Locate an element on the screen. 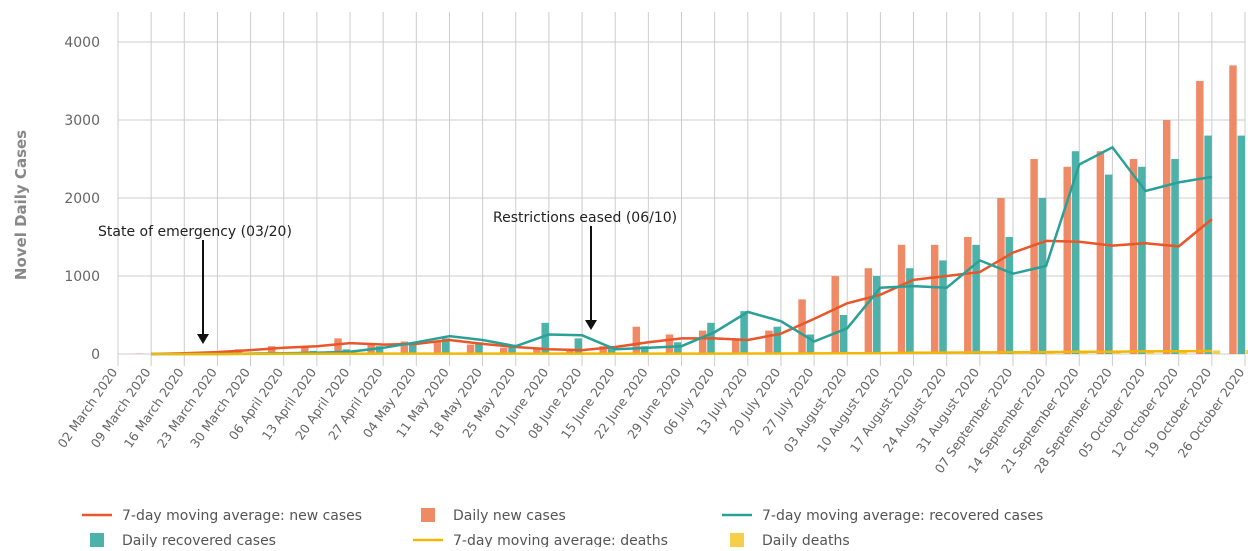  legend-label: 7-day moving average: deaths is located at coordinates (560, 540).